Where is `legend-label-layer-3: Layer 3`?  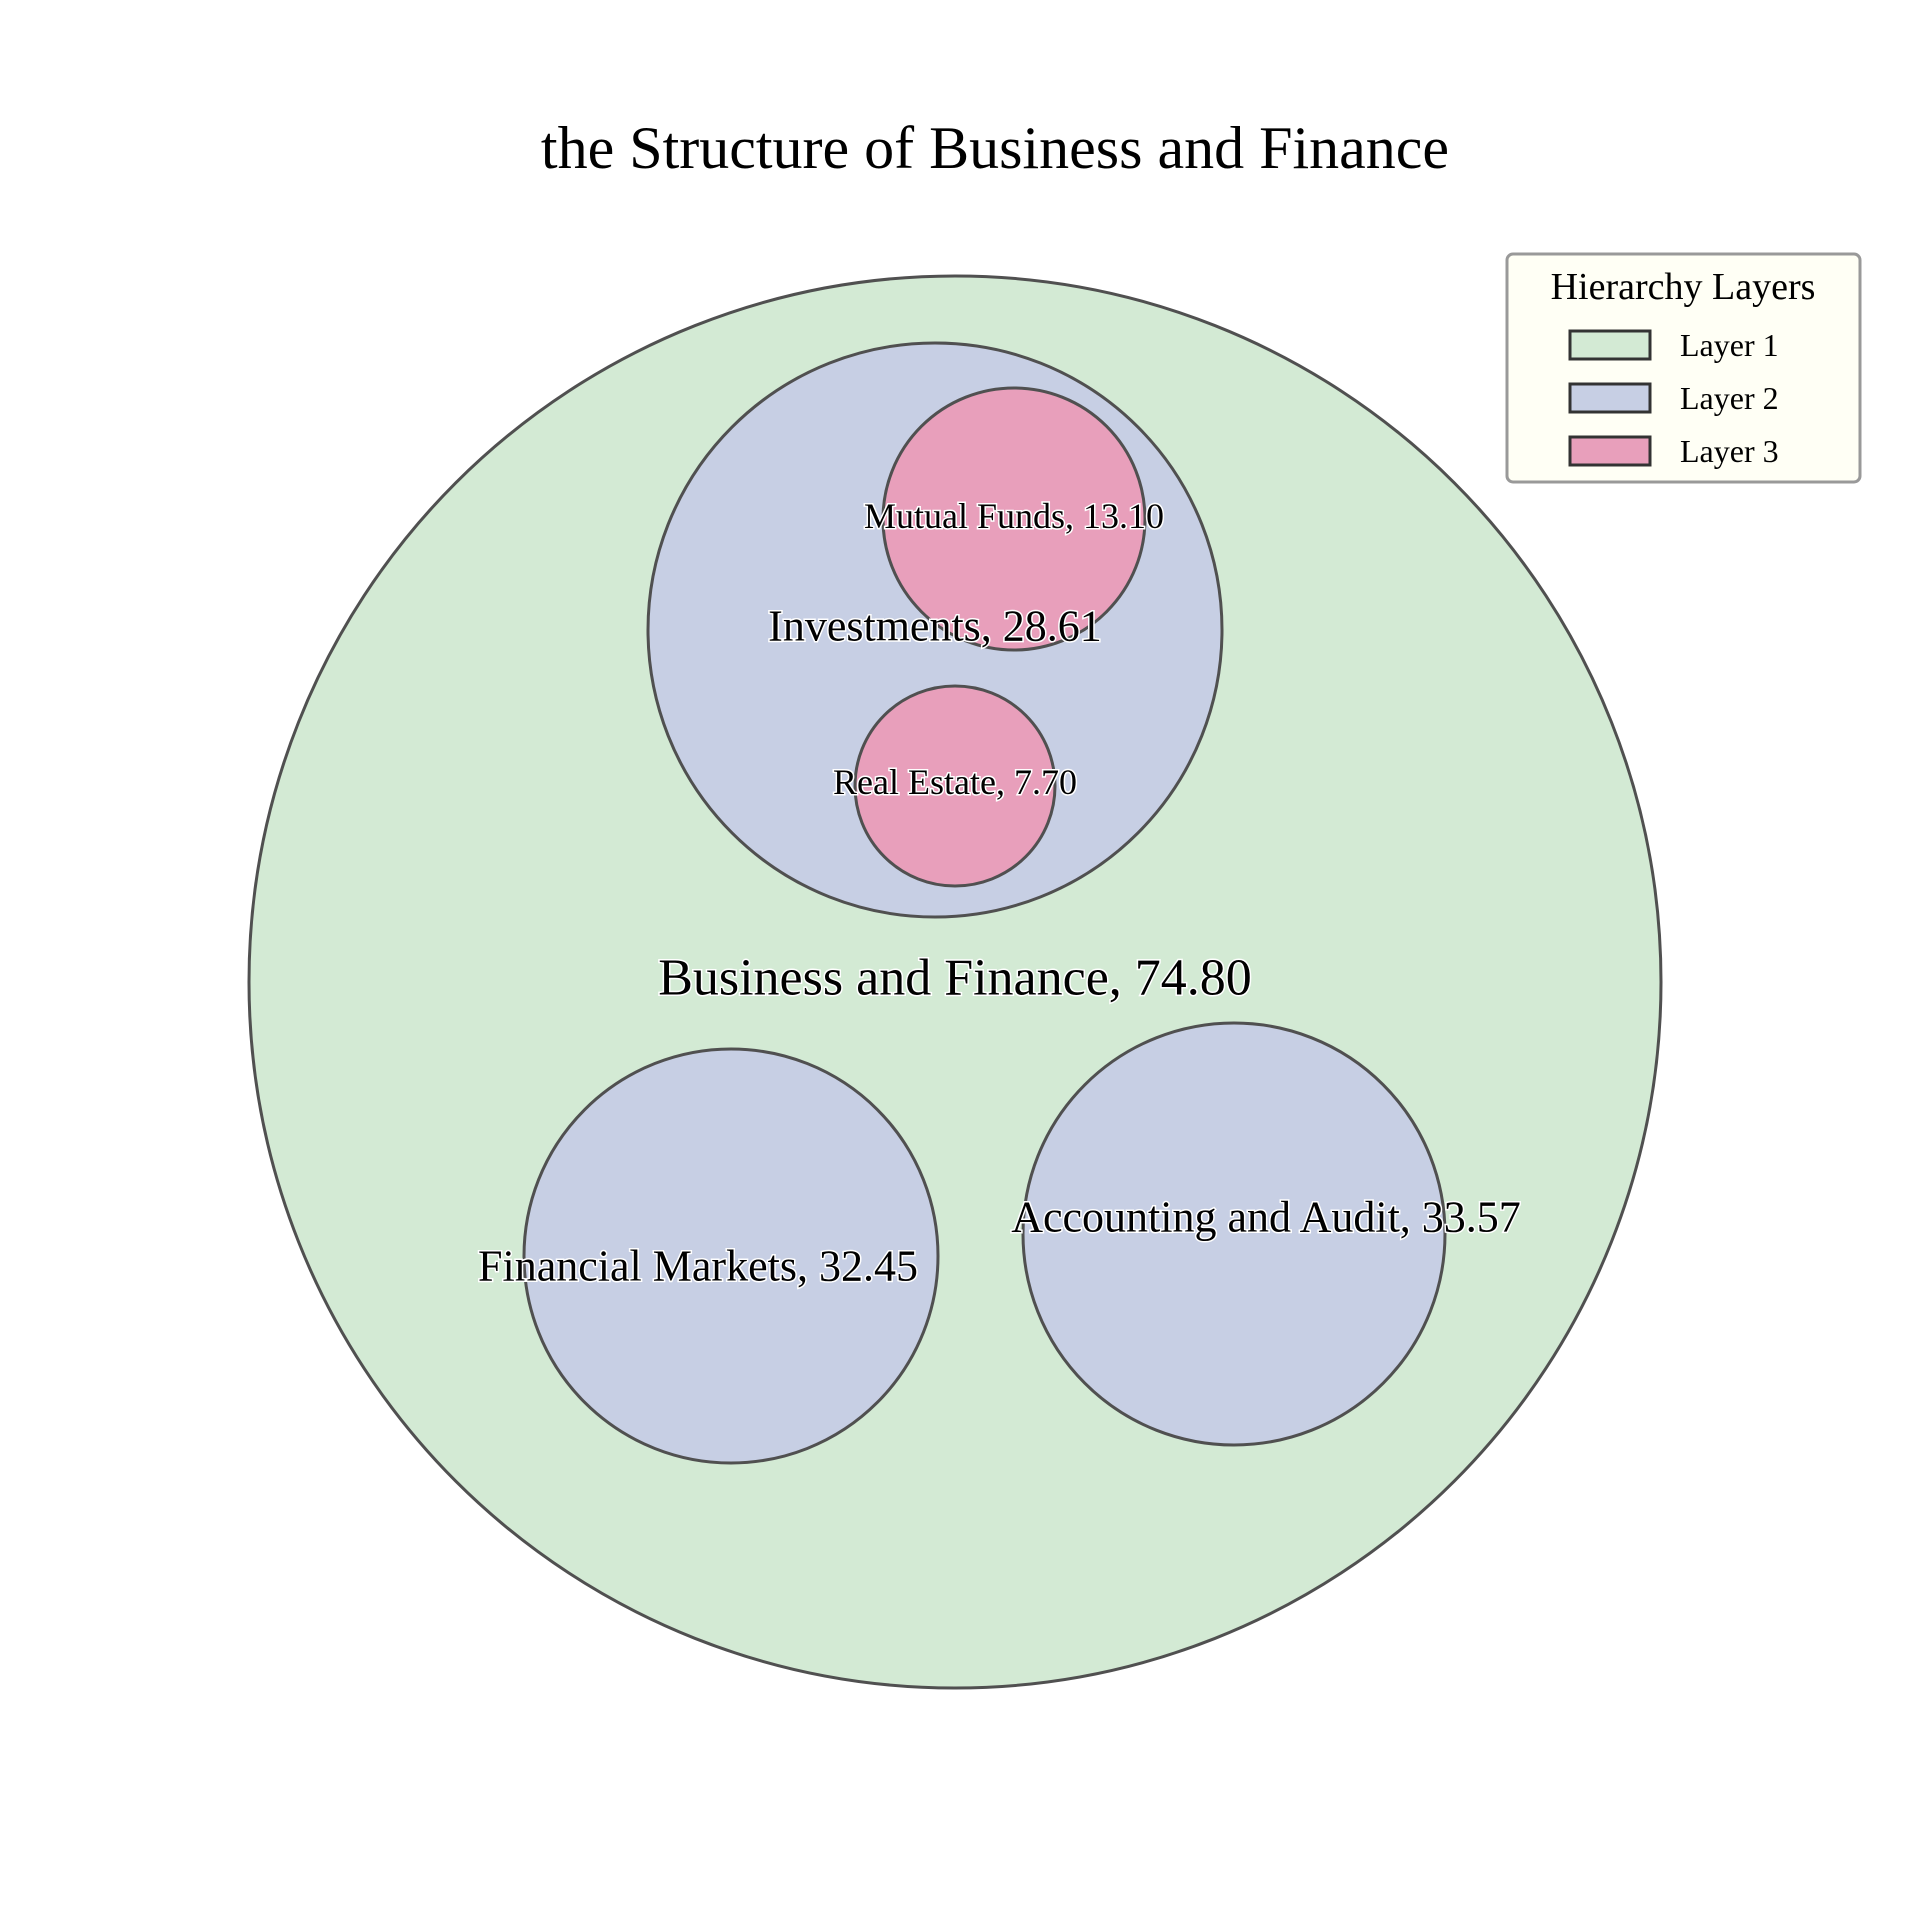
legend-label-layer-3: Layer 3 is located at coordinates (1729, 451).